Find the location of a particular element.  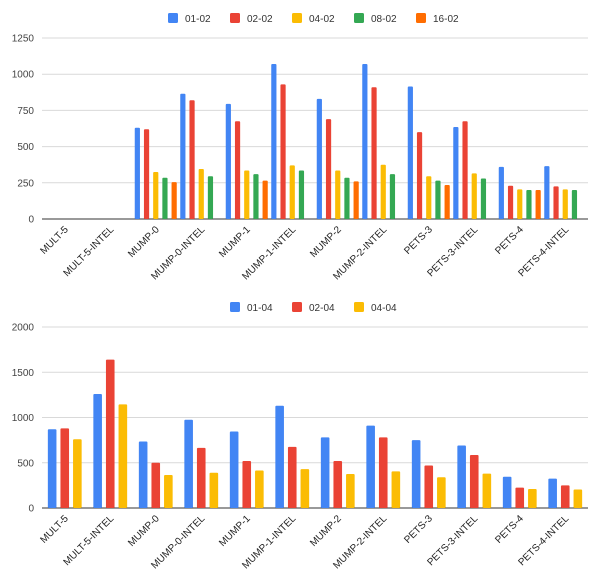

y-tick-label: 250 is located at coordinates (25, 183).